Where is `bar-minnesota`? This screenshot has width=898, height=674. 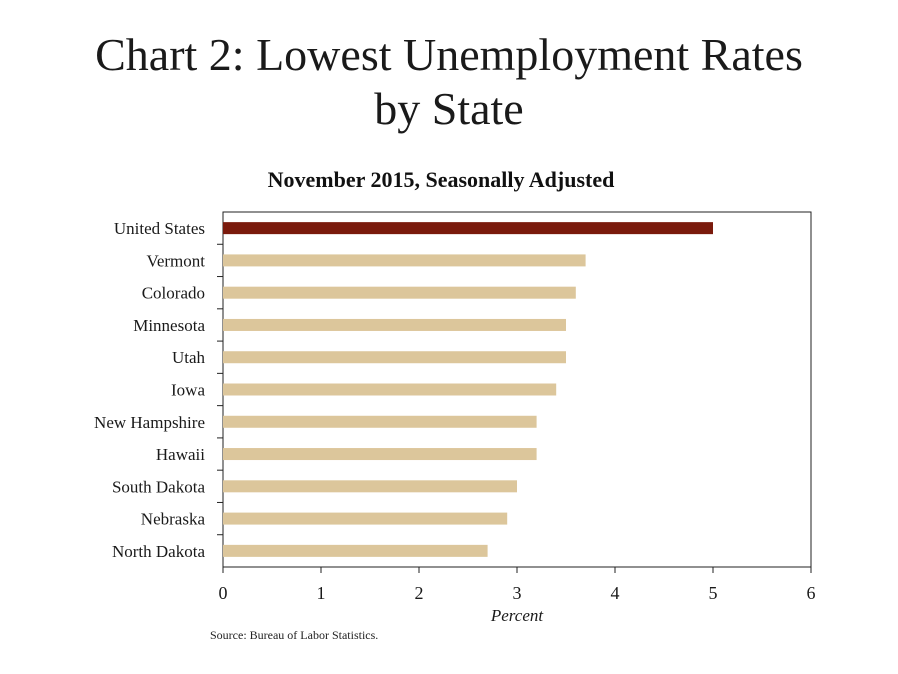 bar-minnesota is located at coordinates (394, 324).